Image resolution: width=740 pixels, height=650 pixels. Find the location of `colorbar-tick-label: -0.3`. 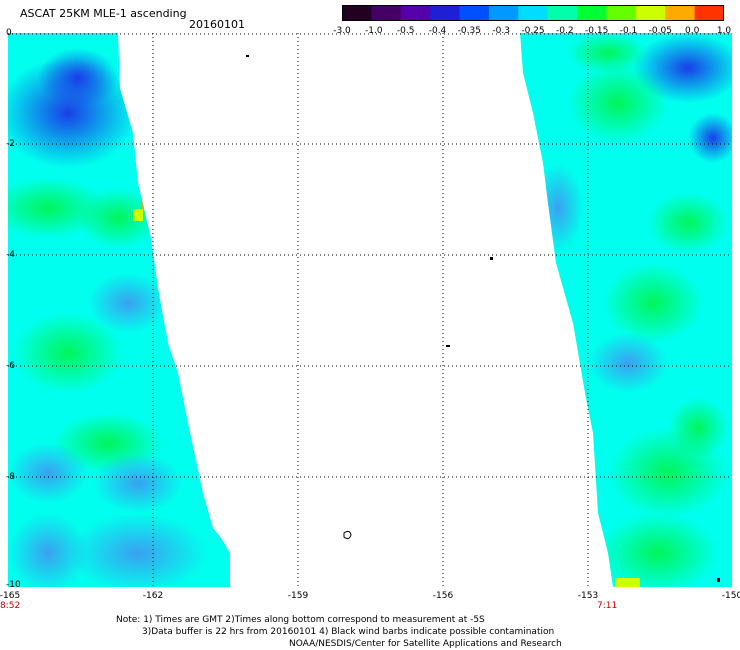

colorbar-tick-label: -0.3 is located at coordinates (501, 31).